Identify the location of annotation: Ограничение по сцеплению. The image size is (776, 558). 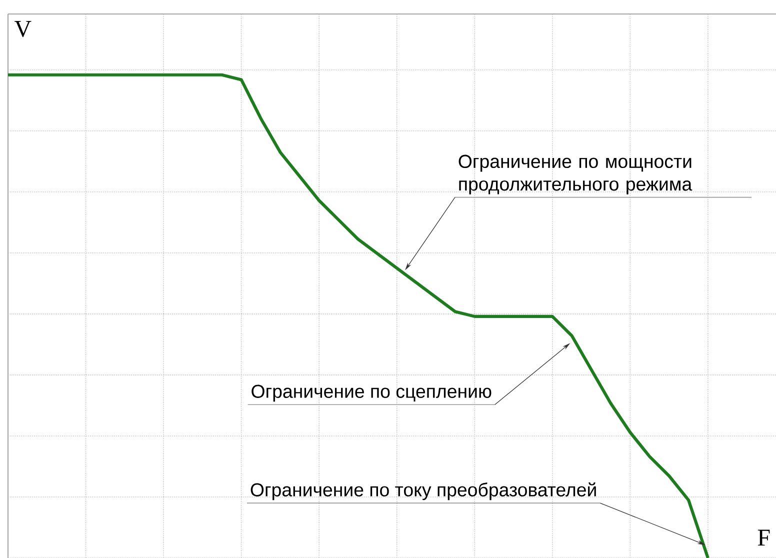
(372, 393).